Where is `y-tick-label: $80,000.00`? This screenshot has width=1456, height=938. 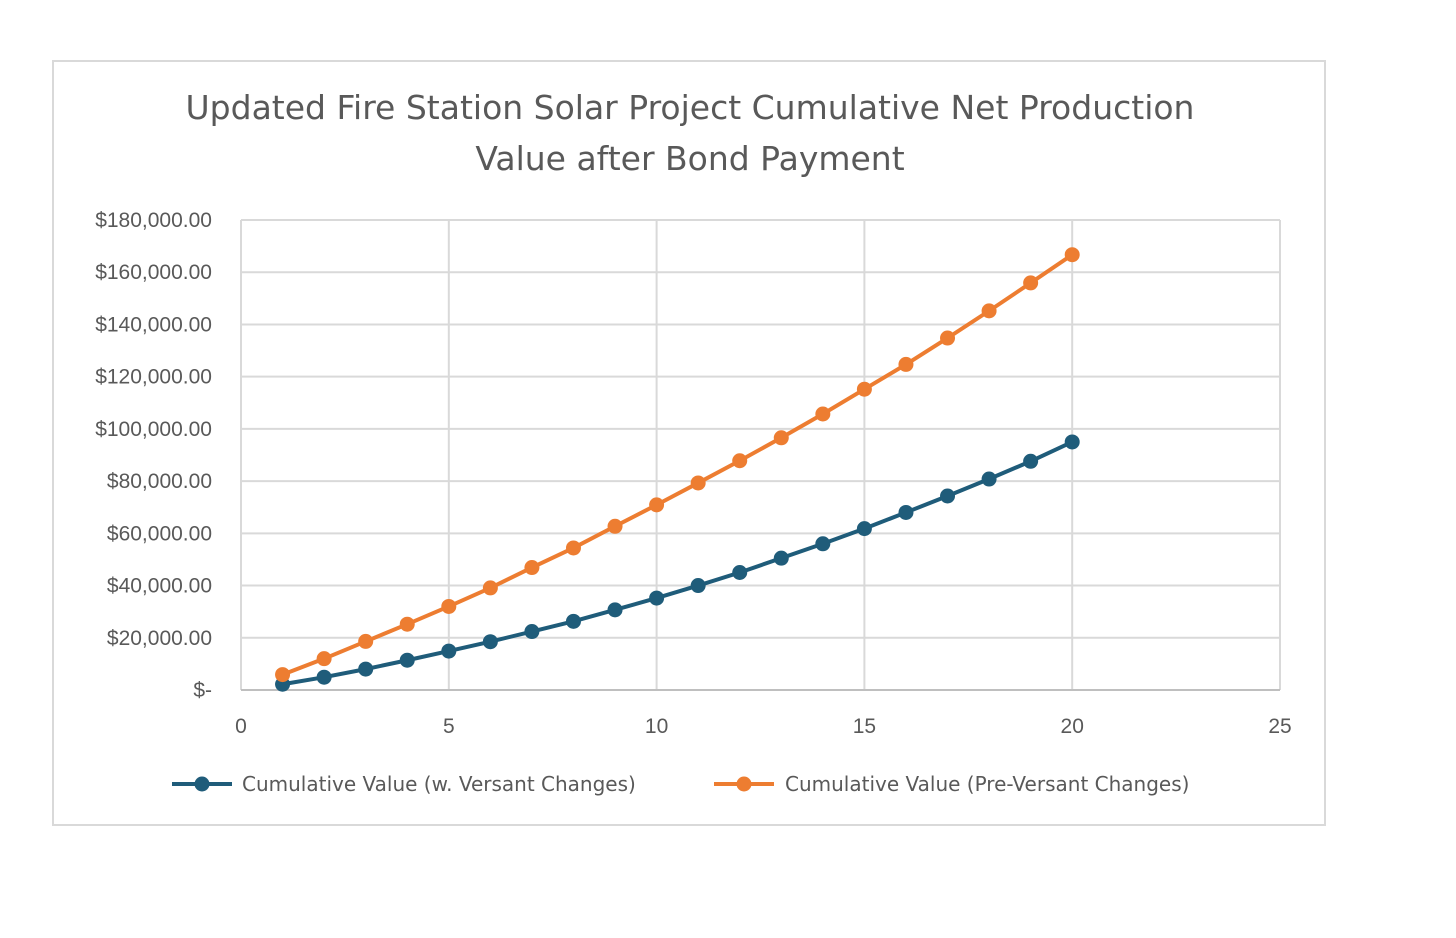
y-tick-label: $80,000.00 is located at coordinates (159, 481).